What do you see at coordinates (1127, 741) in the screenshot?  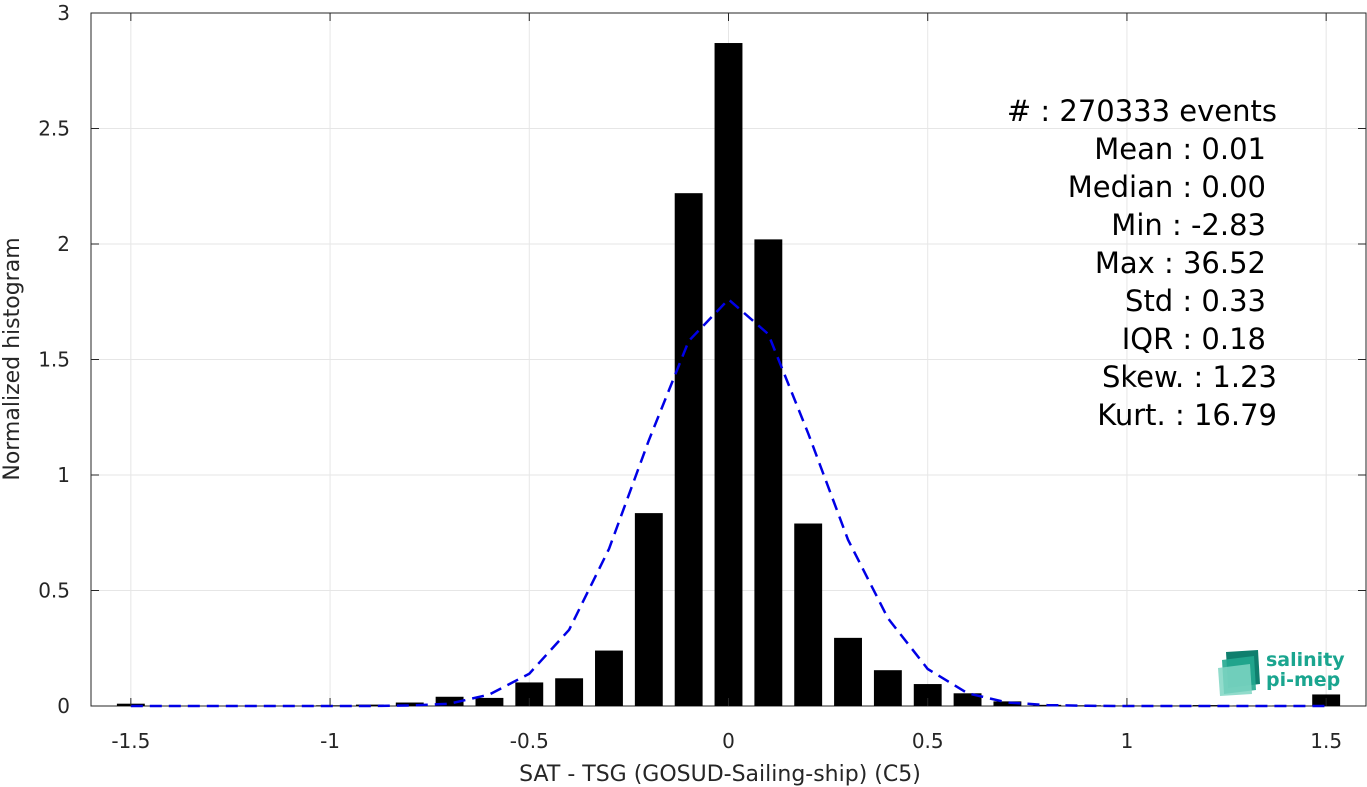 I see `x-tick-label: 1` at bounding box center [1127, 741].